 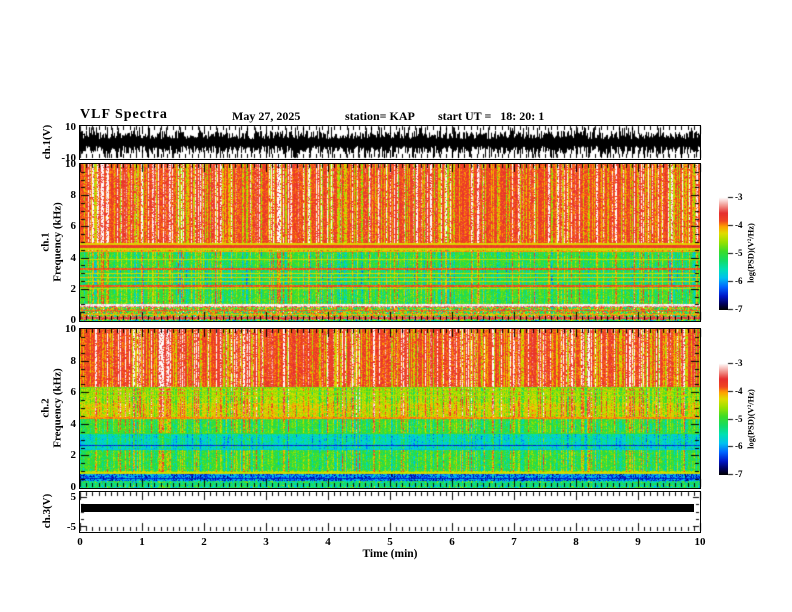 What do you see at coordinates (73, 361) in the screenshot?
I see `spec2-y-tick-label: 8` at bounding box center [73, 361].